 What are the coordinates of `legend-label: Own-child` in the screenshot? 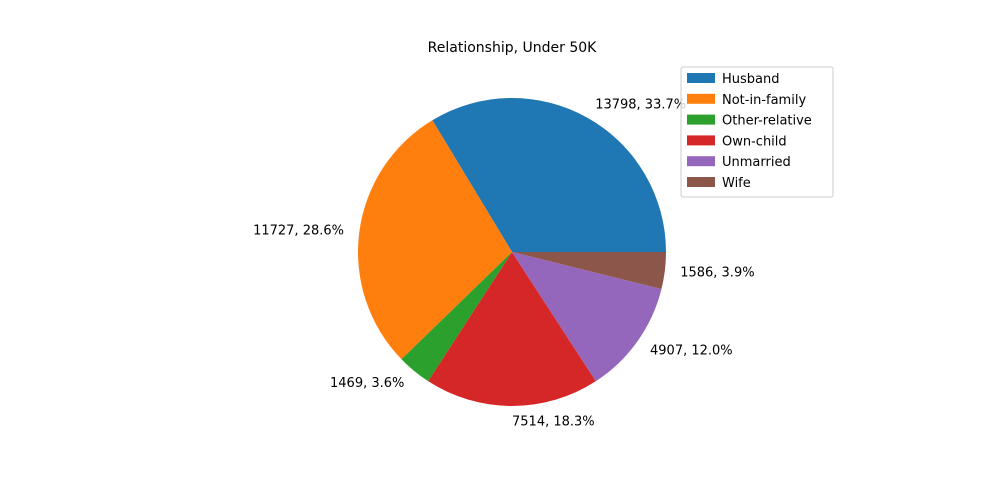 It's located at (754, 141).